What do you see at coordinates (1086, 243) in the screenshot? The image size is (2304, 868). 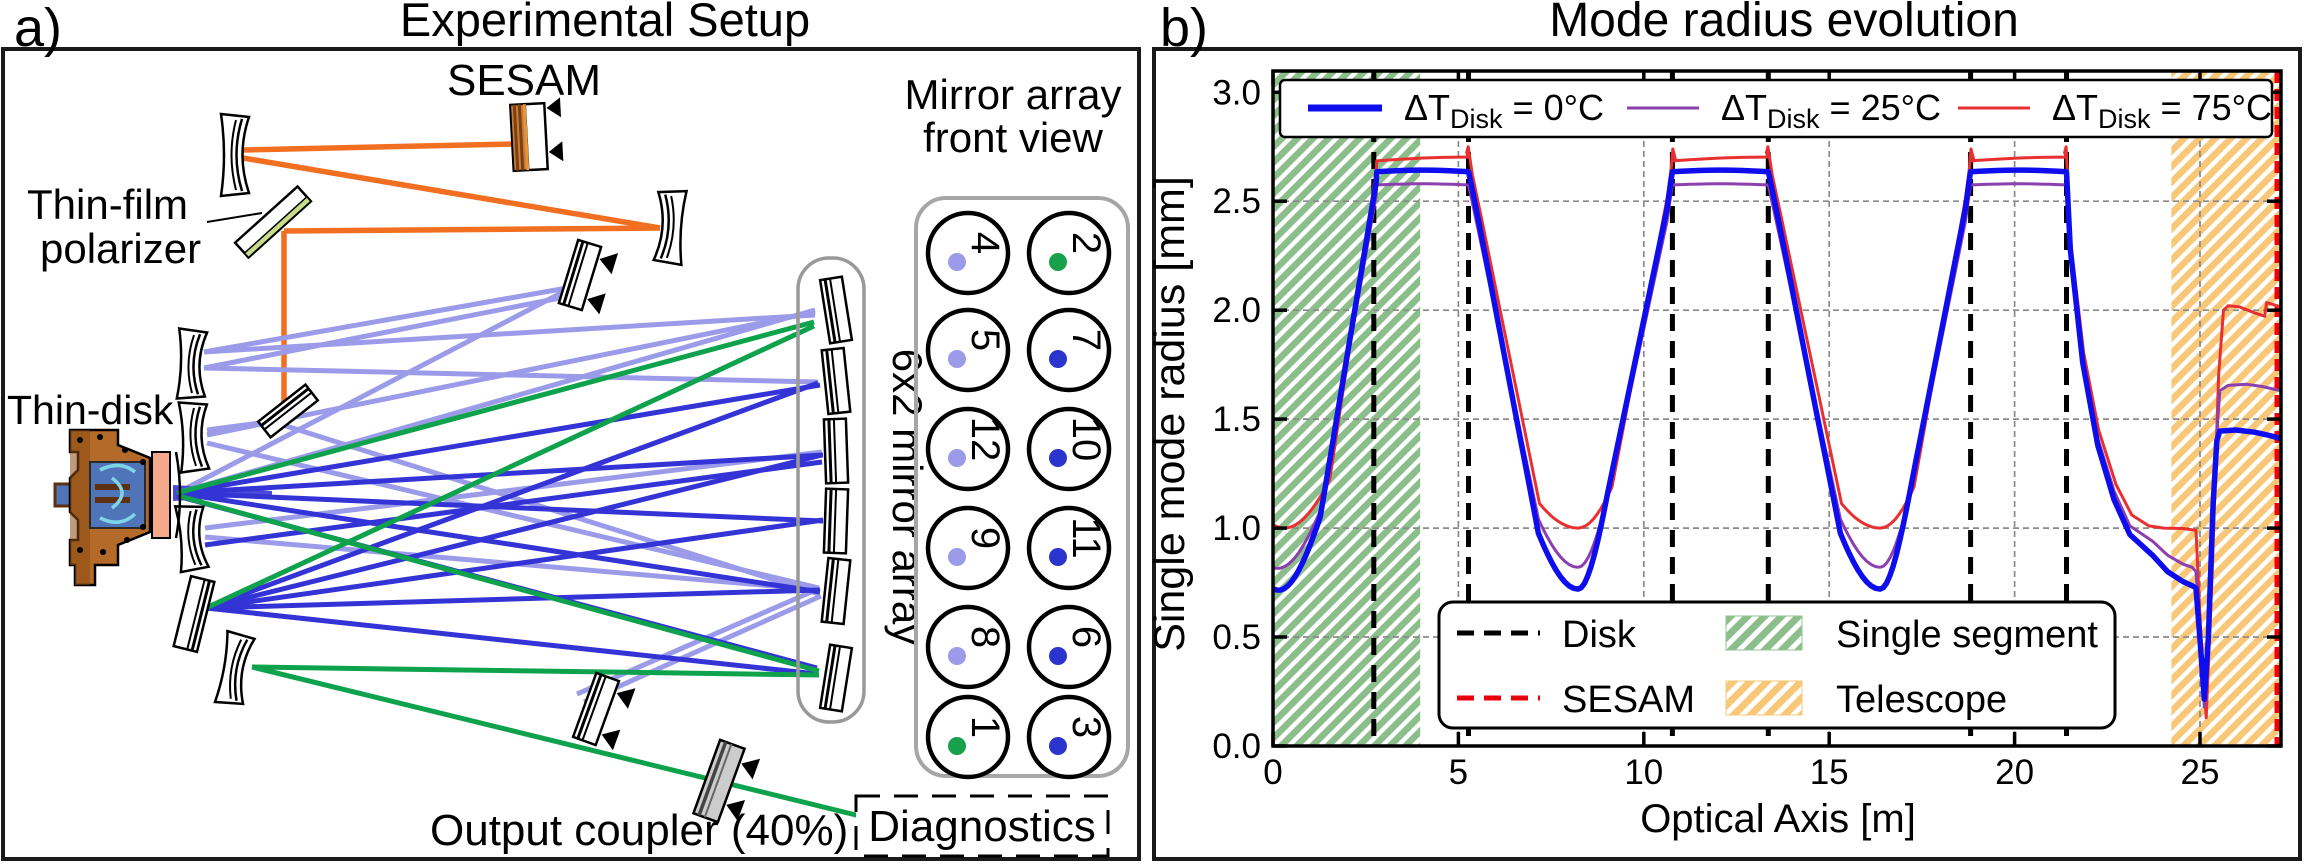 I see `svg-text: 2` at bounding box center [1086, 243].